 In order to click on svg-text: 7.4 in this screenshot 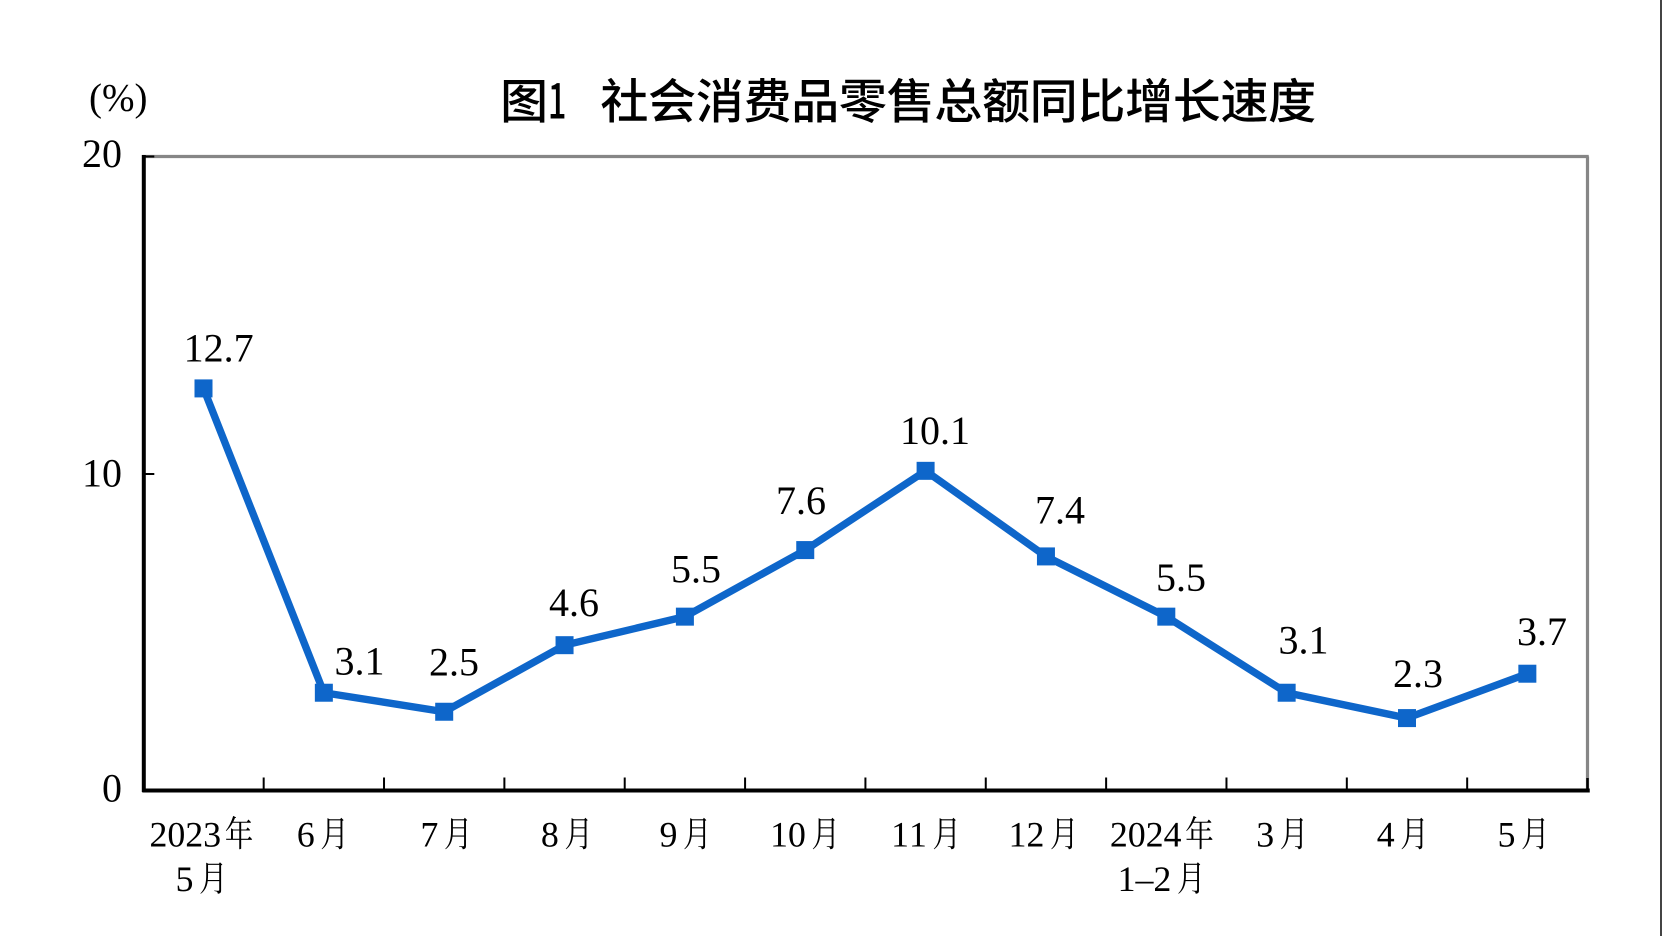, I will do `click(1060, 510)`.